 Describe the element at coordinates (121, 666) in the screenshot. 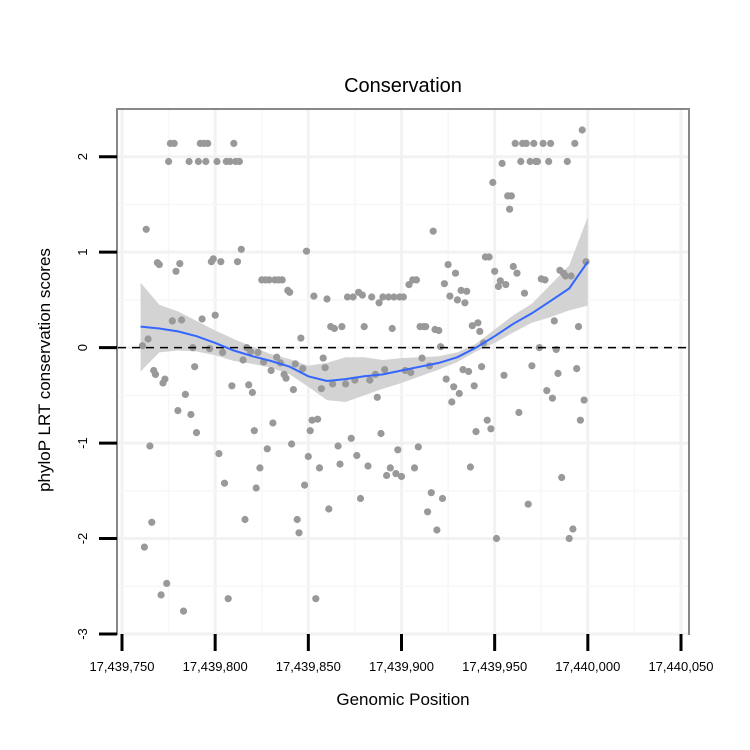

I see `x-tick-label: 17,439,750` at that location.